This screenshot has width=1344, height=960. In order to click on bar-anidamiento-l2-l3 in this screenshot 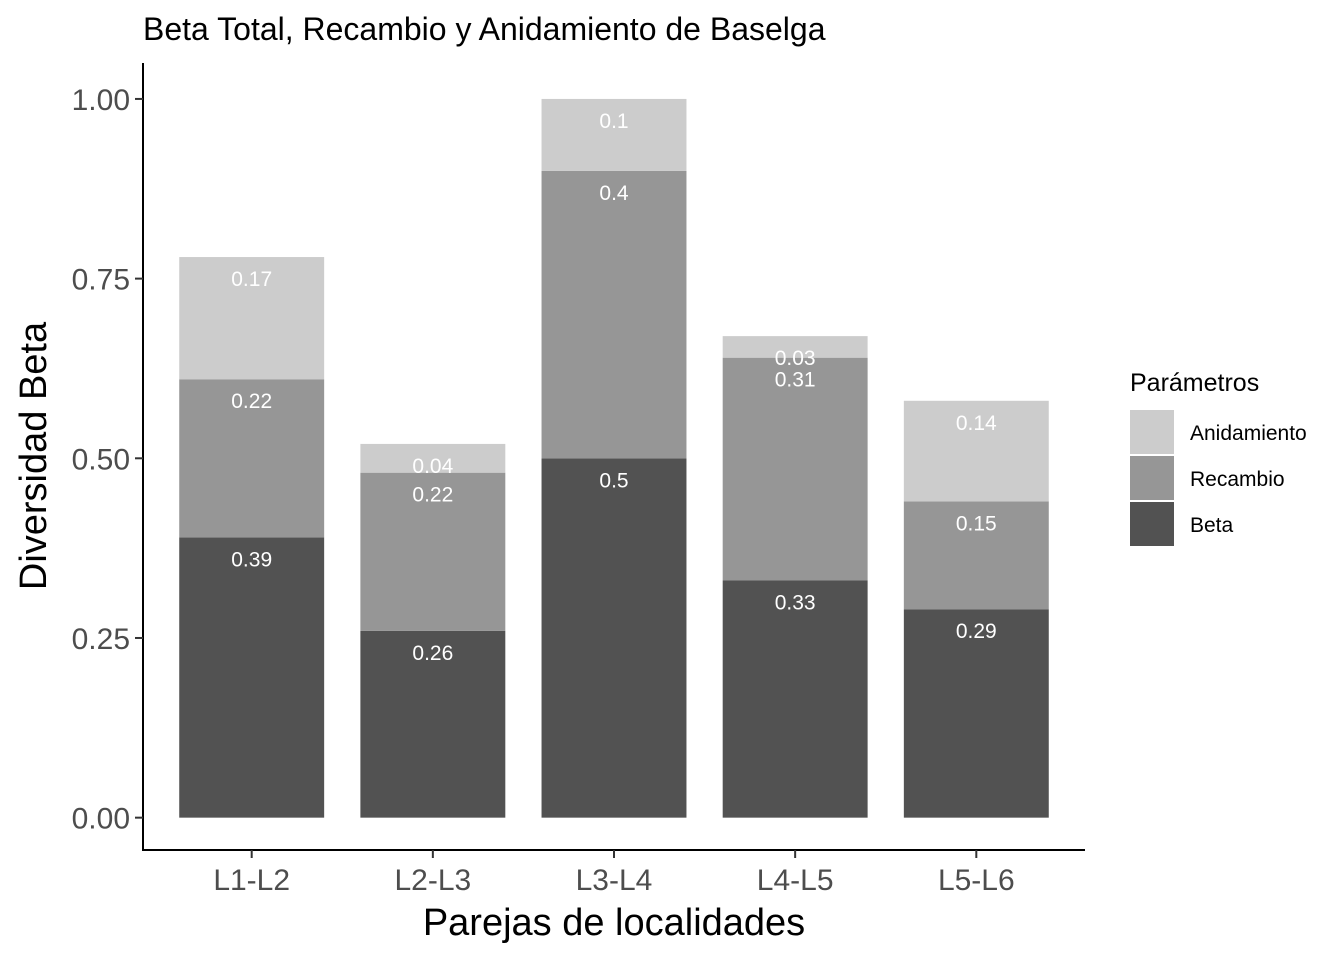, I will do `click(433, 458)`.